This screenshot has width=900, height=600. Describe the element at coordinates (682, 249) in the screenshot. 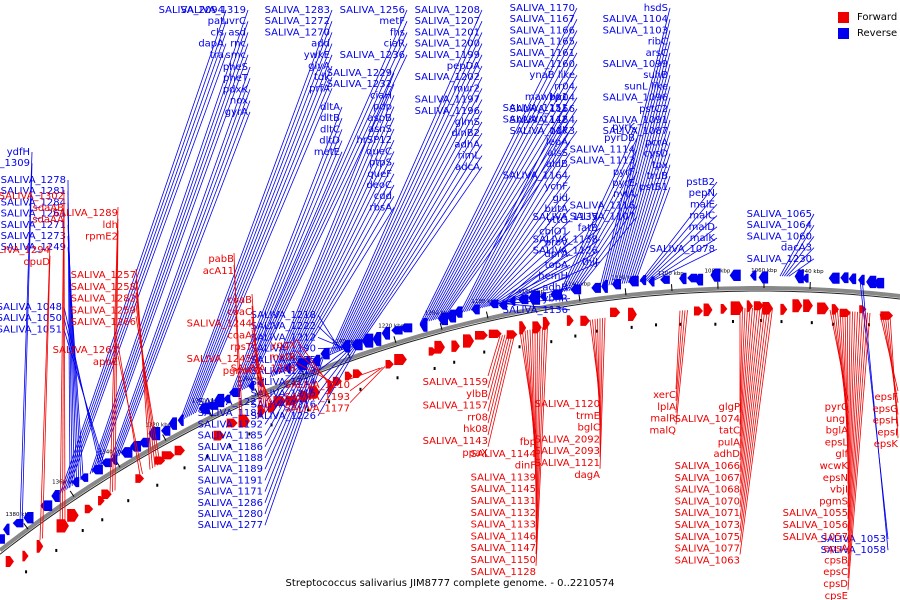

I see `reverse-gene-label: SALIVA_1078` at that location.